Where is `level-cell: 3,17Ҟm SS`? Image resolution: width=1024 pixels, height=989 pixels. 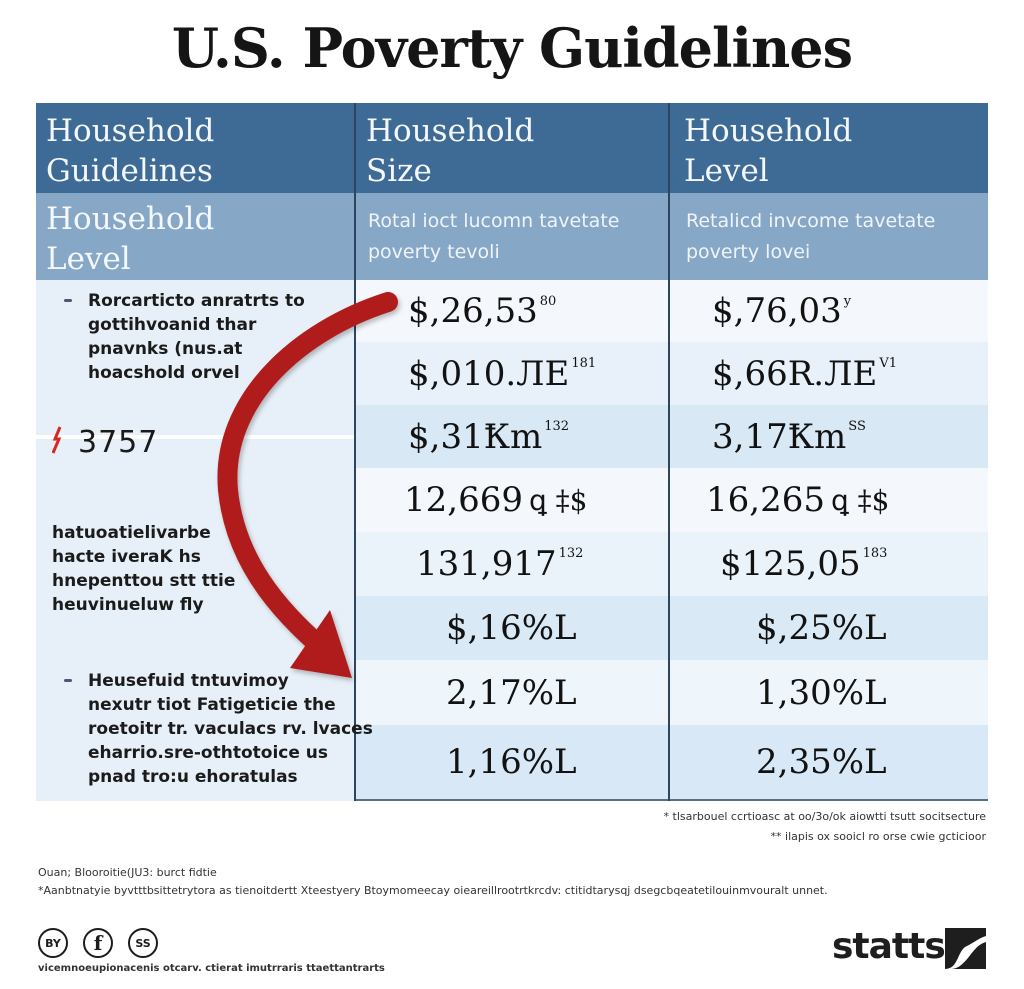 level-cell: 3,17Ҟm SS is located at coordinates (789, 436).